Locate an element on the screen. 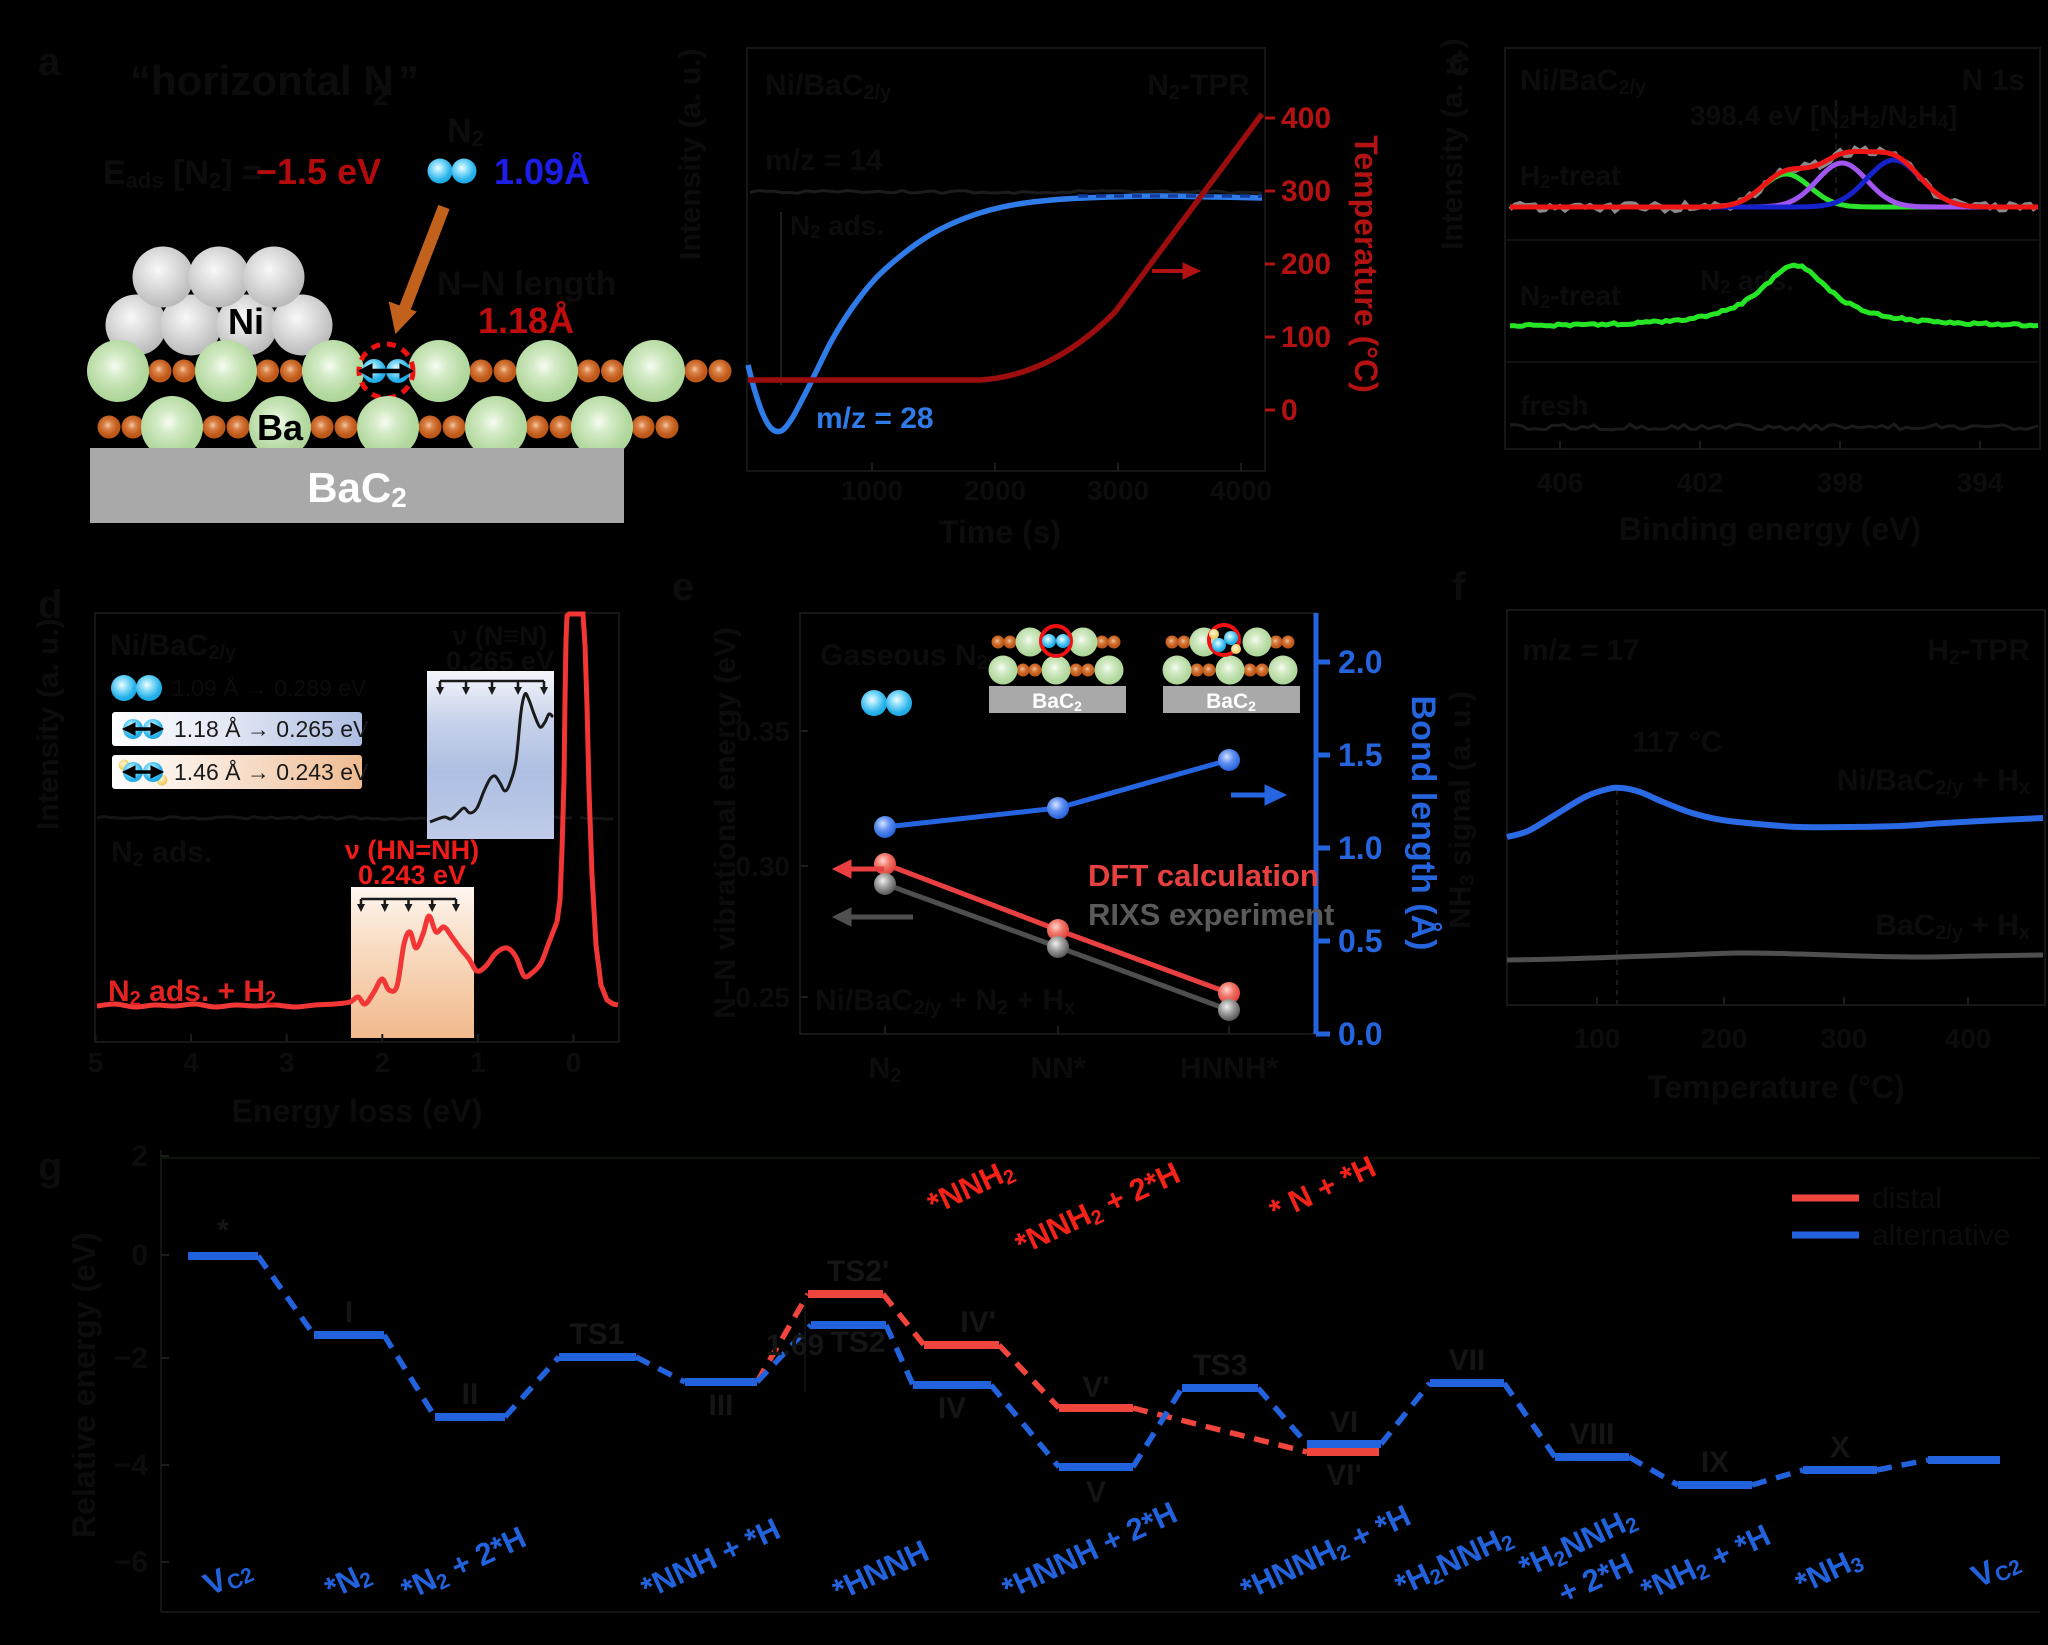 Image resolution: width=2048 pixels, height=1645 pixels. svg-text: Ni/BaC2/y + Hx is located at coordinates (1933, 781).